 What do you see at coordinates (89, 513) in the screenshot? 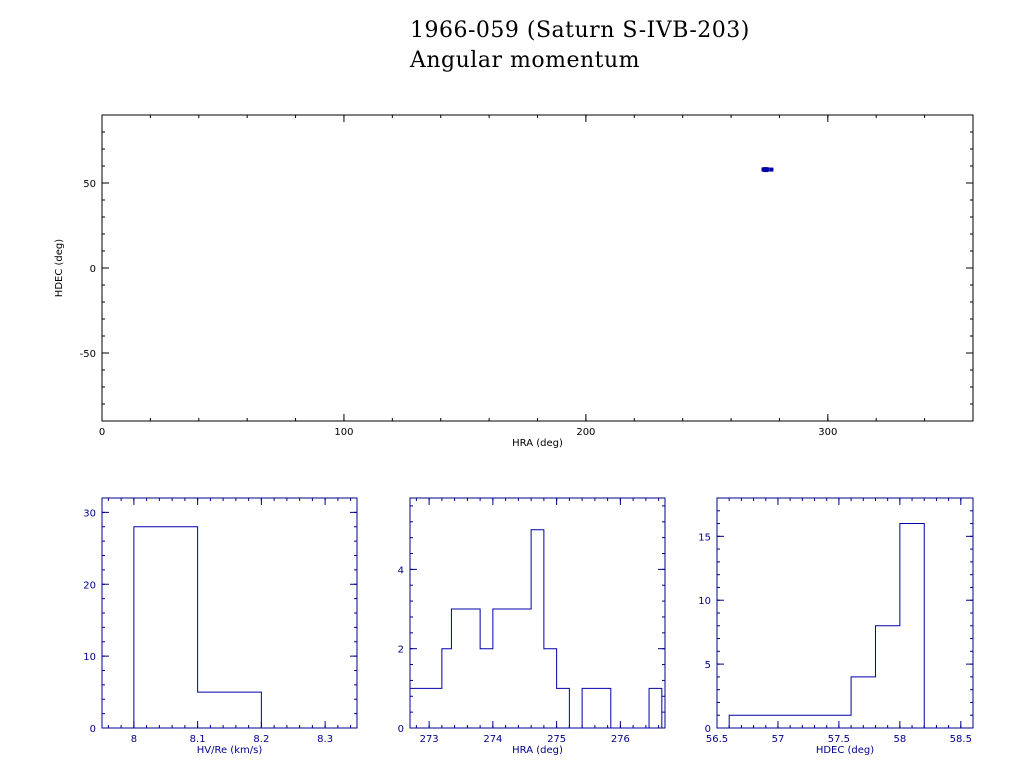
I see `y-tick-label: 30` at bounding box center [89, 513].